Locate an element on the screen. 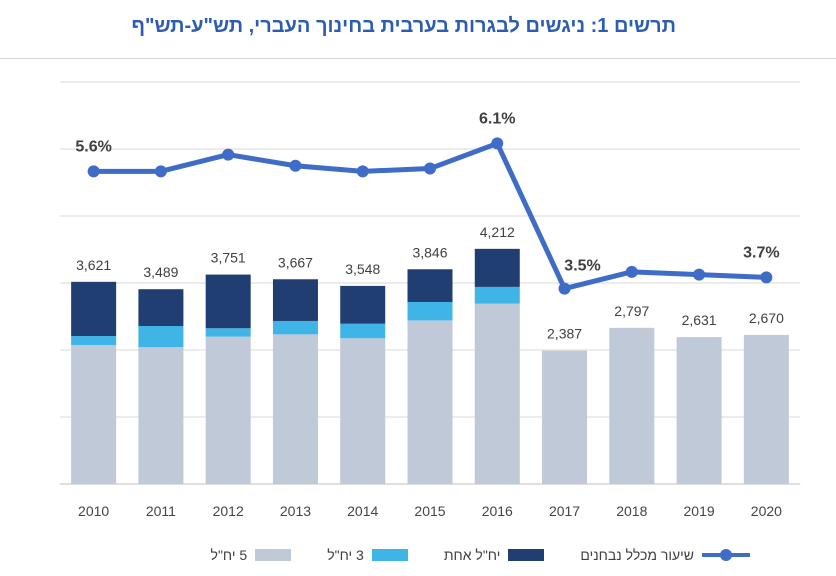 This screenshot has height=576, width=836. bar-total-label-2016: 4,212 is located at coordinates (497, 232).